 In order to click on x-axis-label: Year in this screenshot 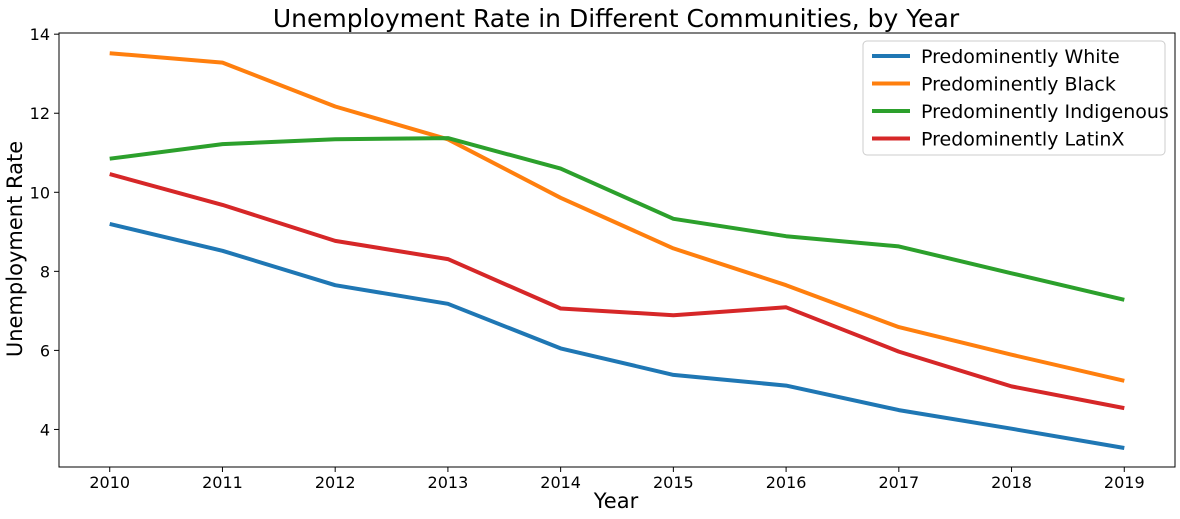, I will do `click(616, 501)`.